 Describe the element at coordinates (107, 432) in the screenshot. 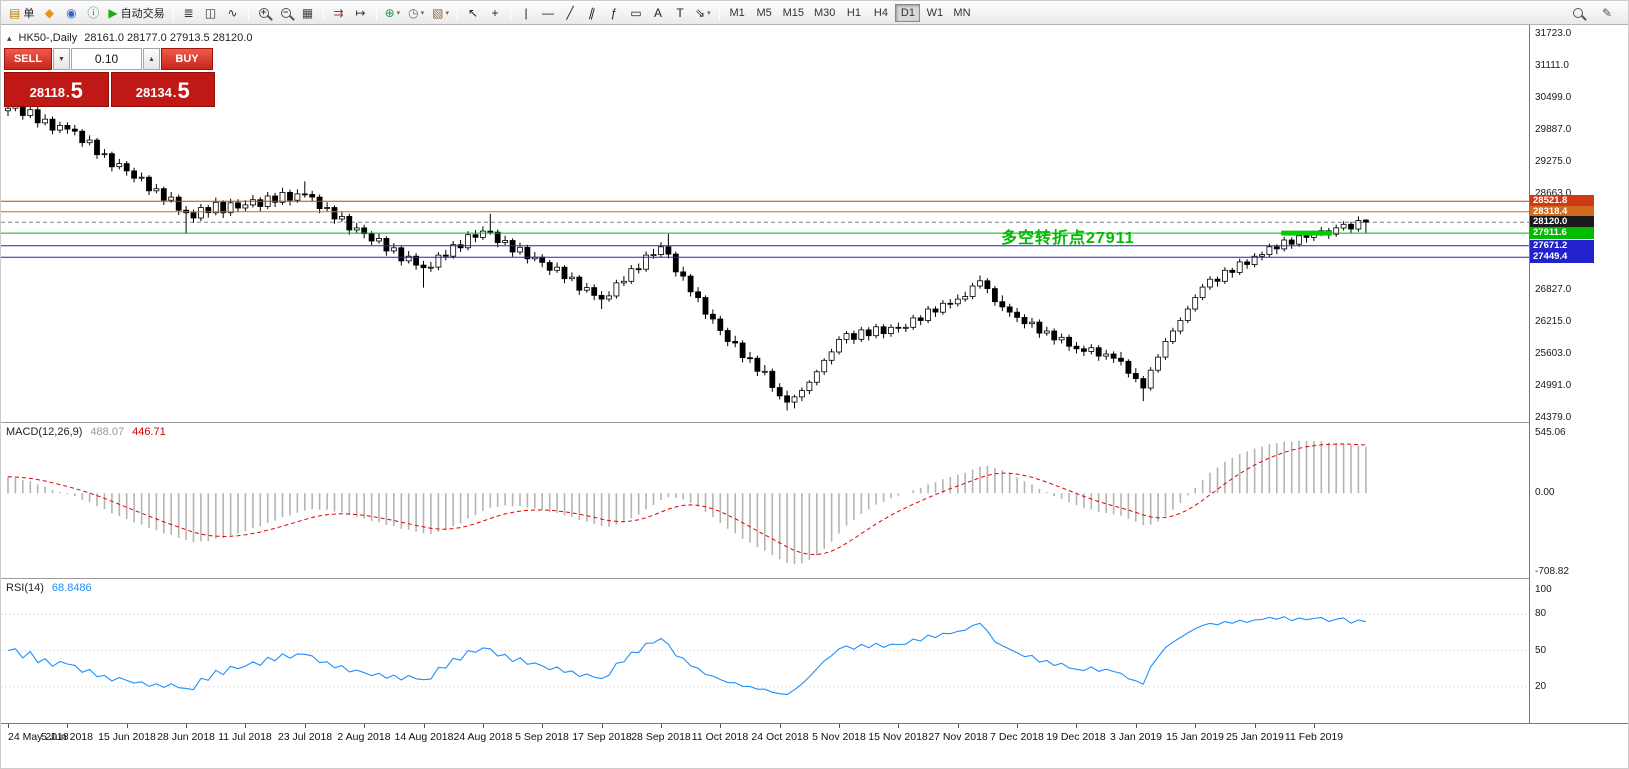

I see `macd-main-value: 488.07` at that location.